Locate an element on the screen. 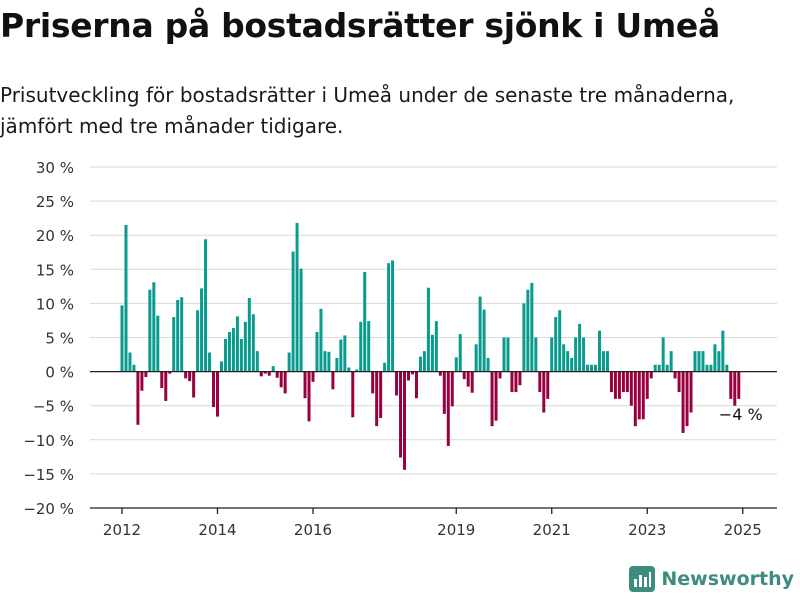 The width and height of the screenshot is (800, 600). x-tick-label: 2021 is located at coordinates (552, 530).